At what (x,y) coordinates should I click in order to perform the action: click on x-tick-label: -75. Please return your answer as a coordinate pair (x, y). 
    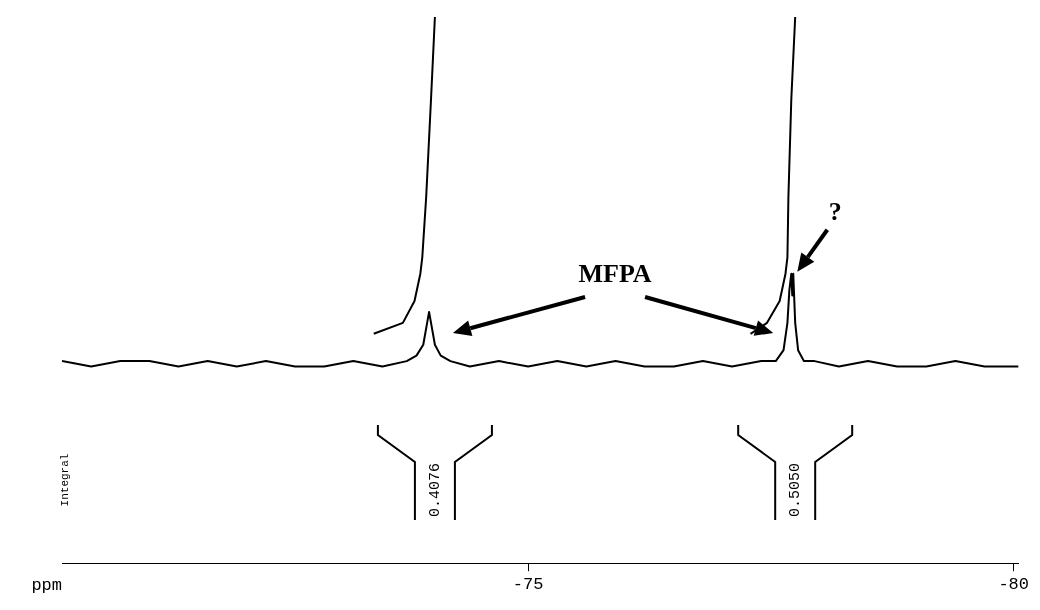
    Looking at the image, I should click on (528, 584).